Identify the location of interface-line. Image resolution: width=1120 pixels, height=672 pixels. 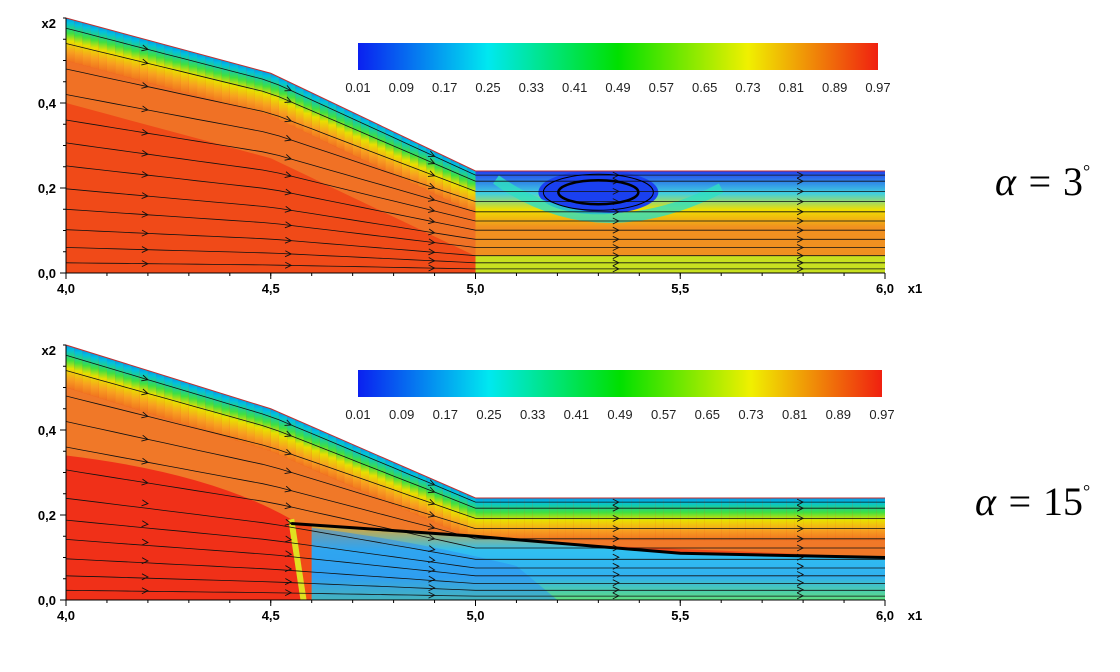
(588, 540).